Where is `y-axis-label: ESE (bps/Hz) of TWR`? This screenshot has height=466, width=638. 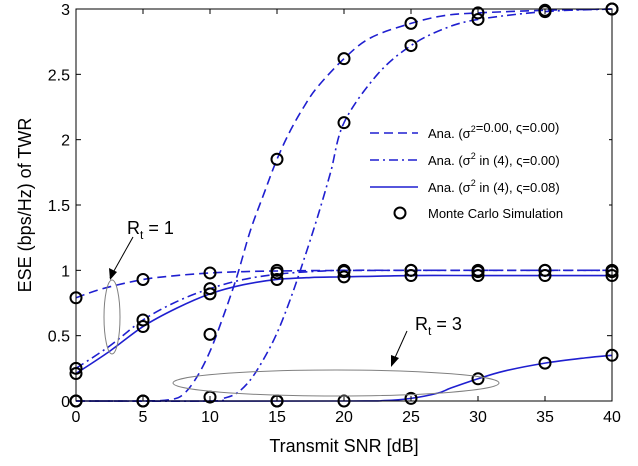 y-axis-label: ESE (bps/Hz) of TWR is located at coordinates (25, 205).